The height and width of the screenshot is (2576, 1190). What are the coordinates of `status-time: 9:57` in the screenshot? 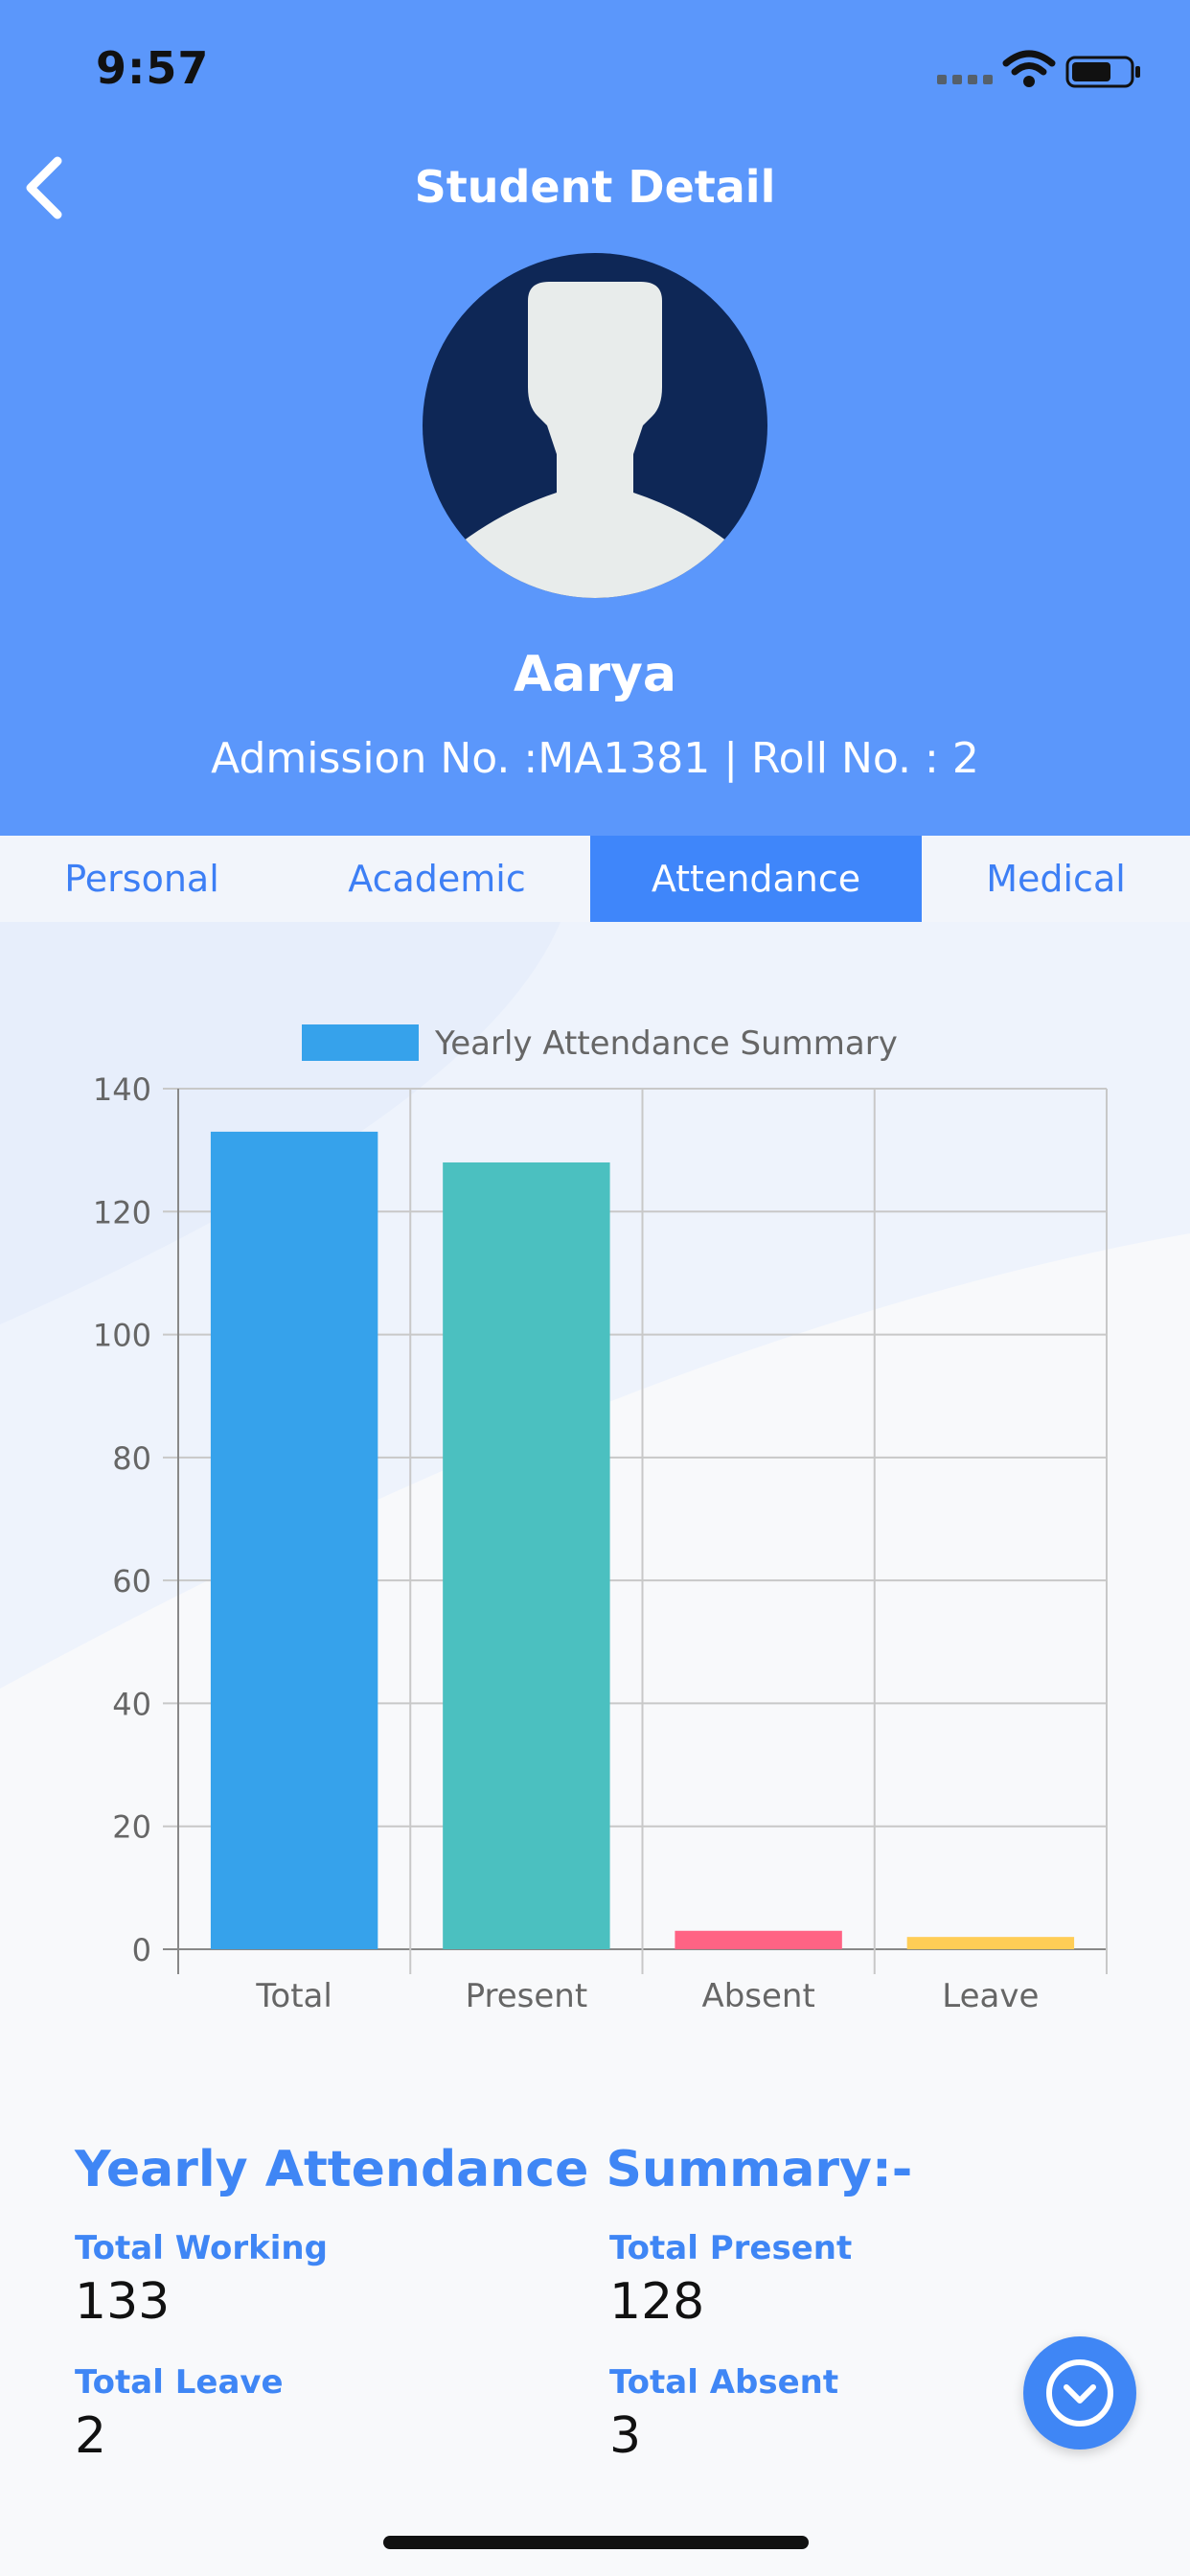 It's located at (153, 68).